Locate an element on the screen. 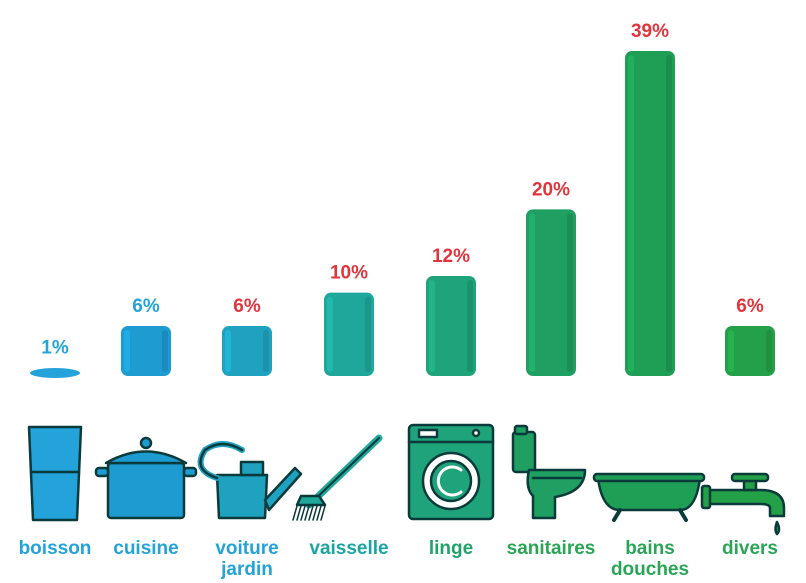 Image resolution: width=806 pixels, height=583 pixels. bathtub-icon is located at coordinates (649, 497).